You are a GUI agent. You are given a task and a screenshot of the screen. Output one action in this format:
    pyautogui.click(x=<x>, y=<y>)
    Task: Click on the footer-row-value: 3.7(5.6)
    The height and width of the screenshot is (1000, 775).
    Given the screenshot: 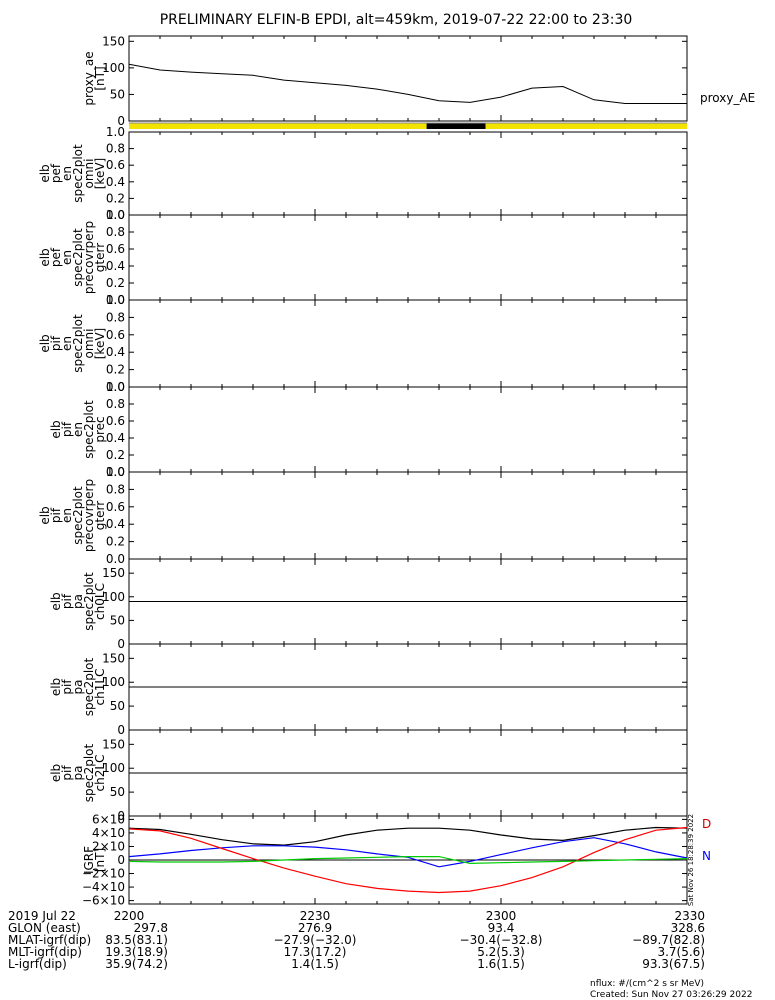 What is the action you would take?
    pyautogui.click(x=681, y=952)
    